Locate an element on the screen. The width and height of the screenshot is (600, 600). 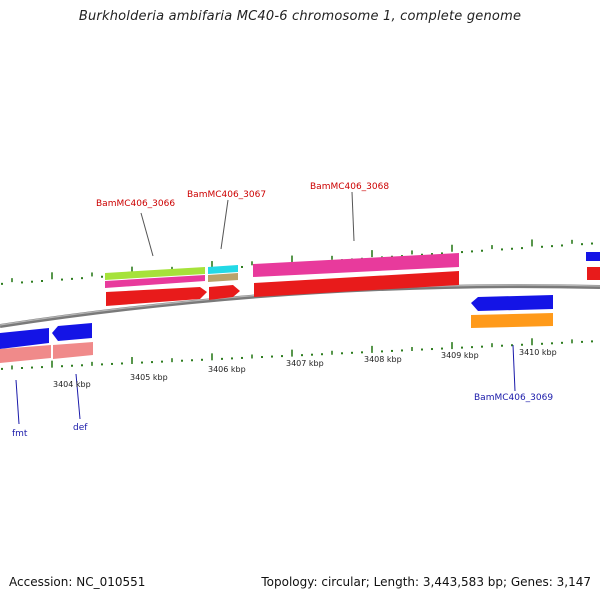
gene-fmt-blue-arrow is located at coordinates (24, 338).